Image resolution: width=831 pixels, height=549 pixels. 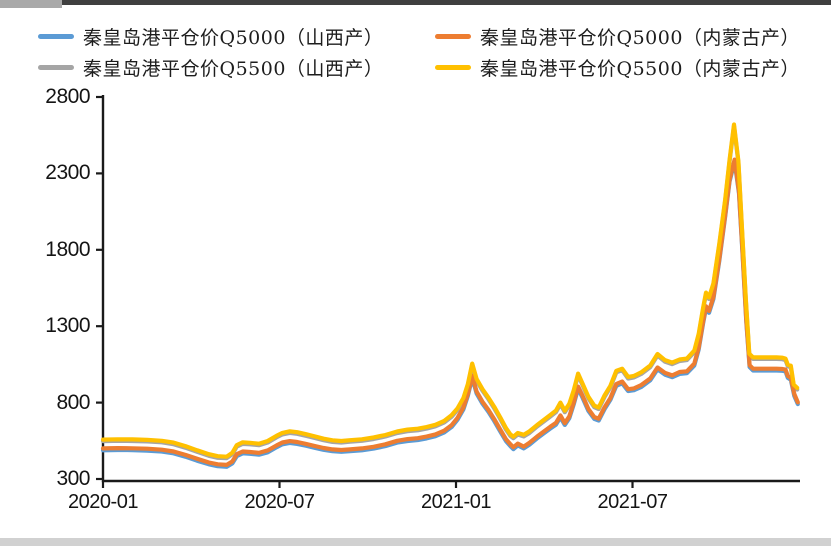 I want to click on y-tick-label: 2300, so click(x=67, y=173).